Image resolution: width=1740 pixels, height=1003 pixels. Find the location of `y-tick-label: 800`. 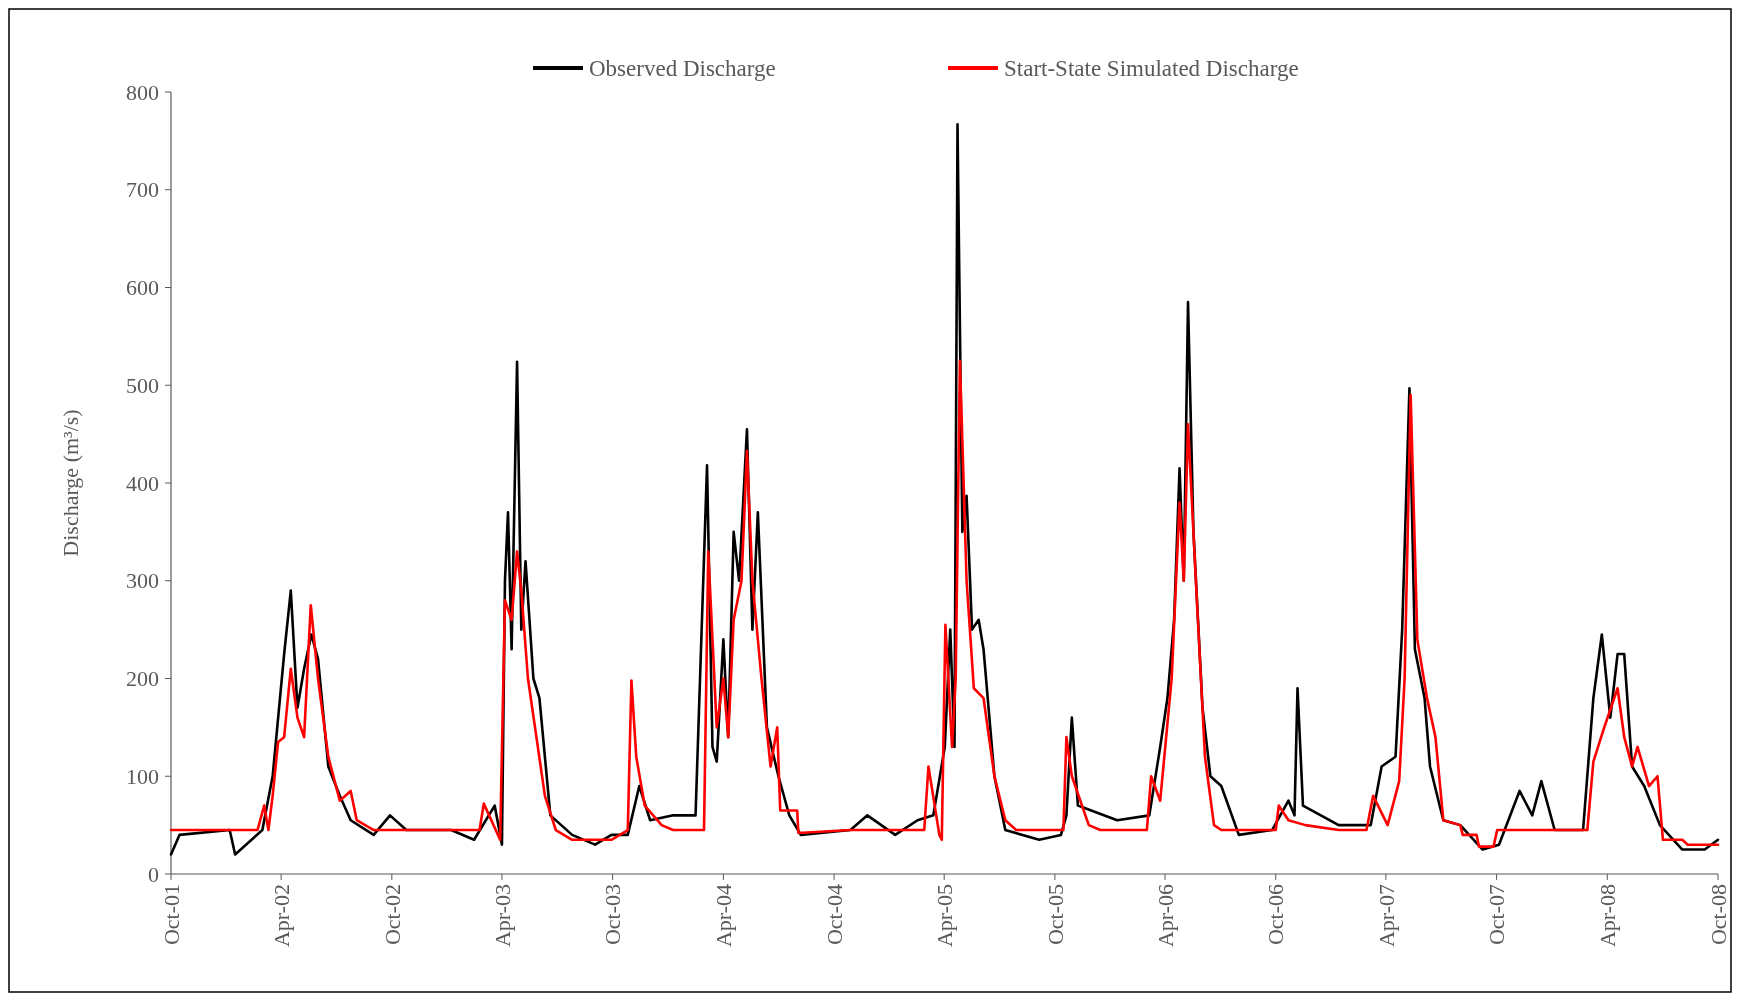

y-tick-label: 800 is located at coordinates (142, 92).